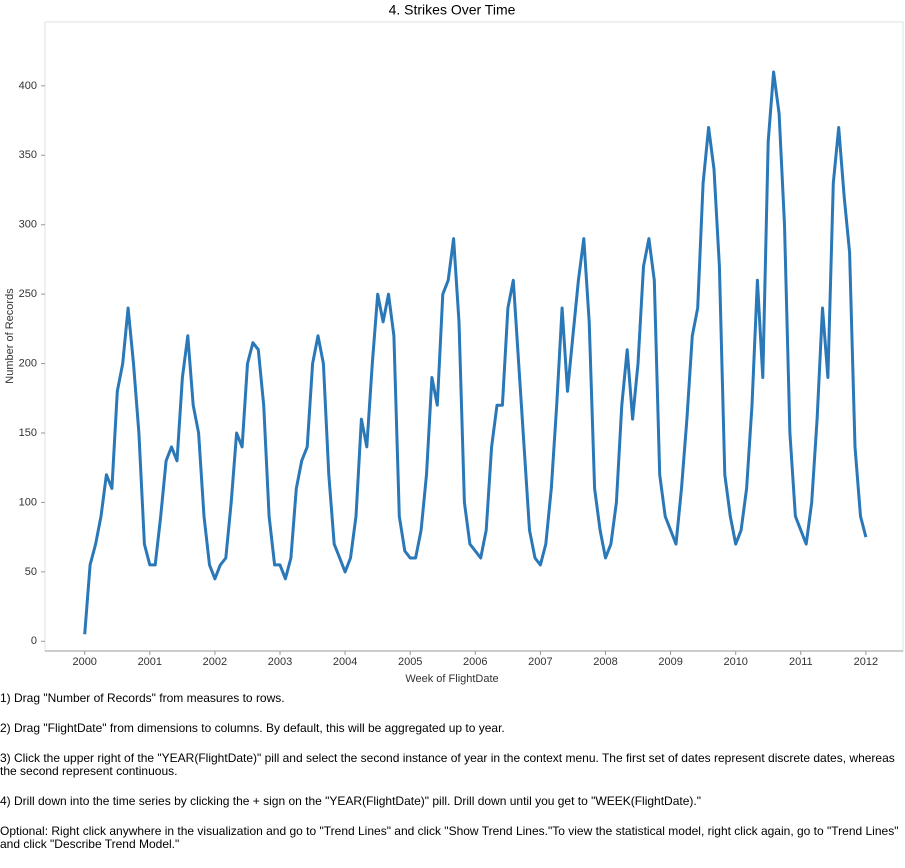  I want to click on x-tick-label: 2010, so click(735, 662).